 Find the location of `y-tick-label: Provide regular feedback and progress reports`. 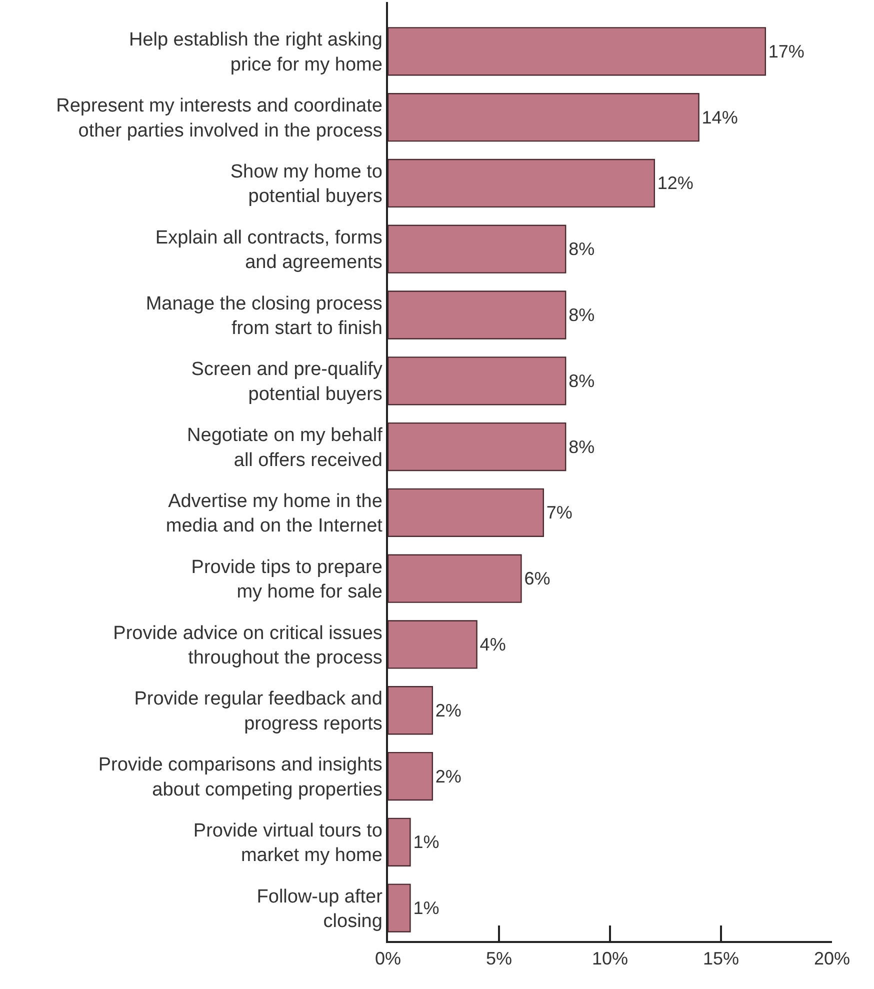

y-tick-label: Provide regular feedback and progress reports is located at coordinates (258, 711).